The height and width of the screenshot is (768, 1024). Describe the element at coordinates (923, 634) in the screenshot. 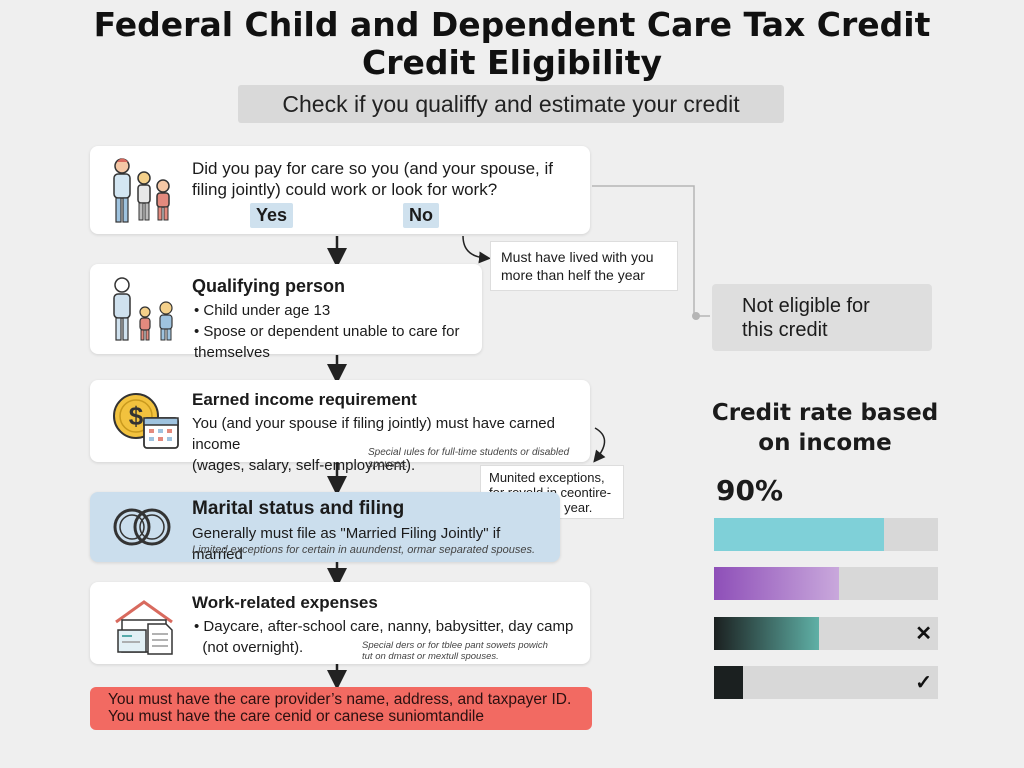

I see `cross-icon: ✕` at that location.